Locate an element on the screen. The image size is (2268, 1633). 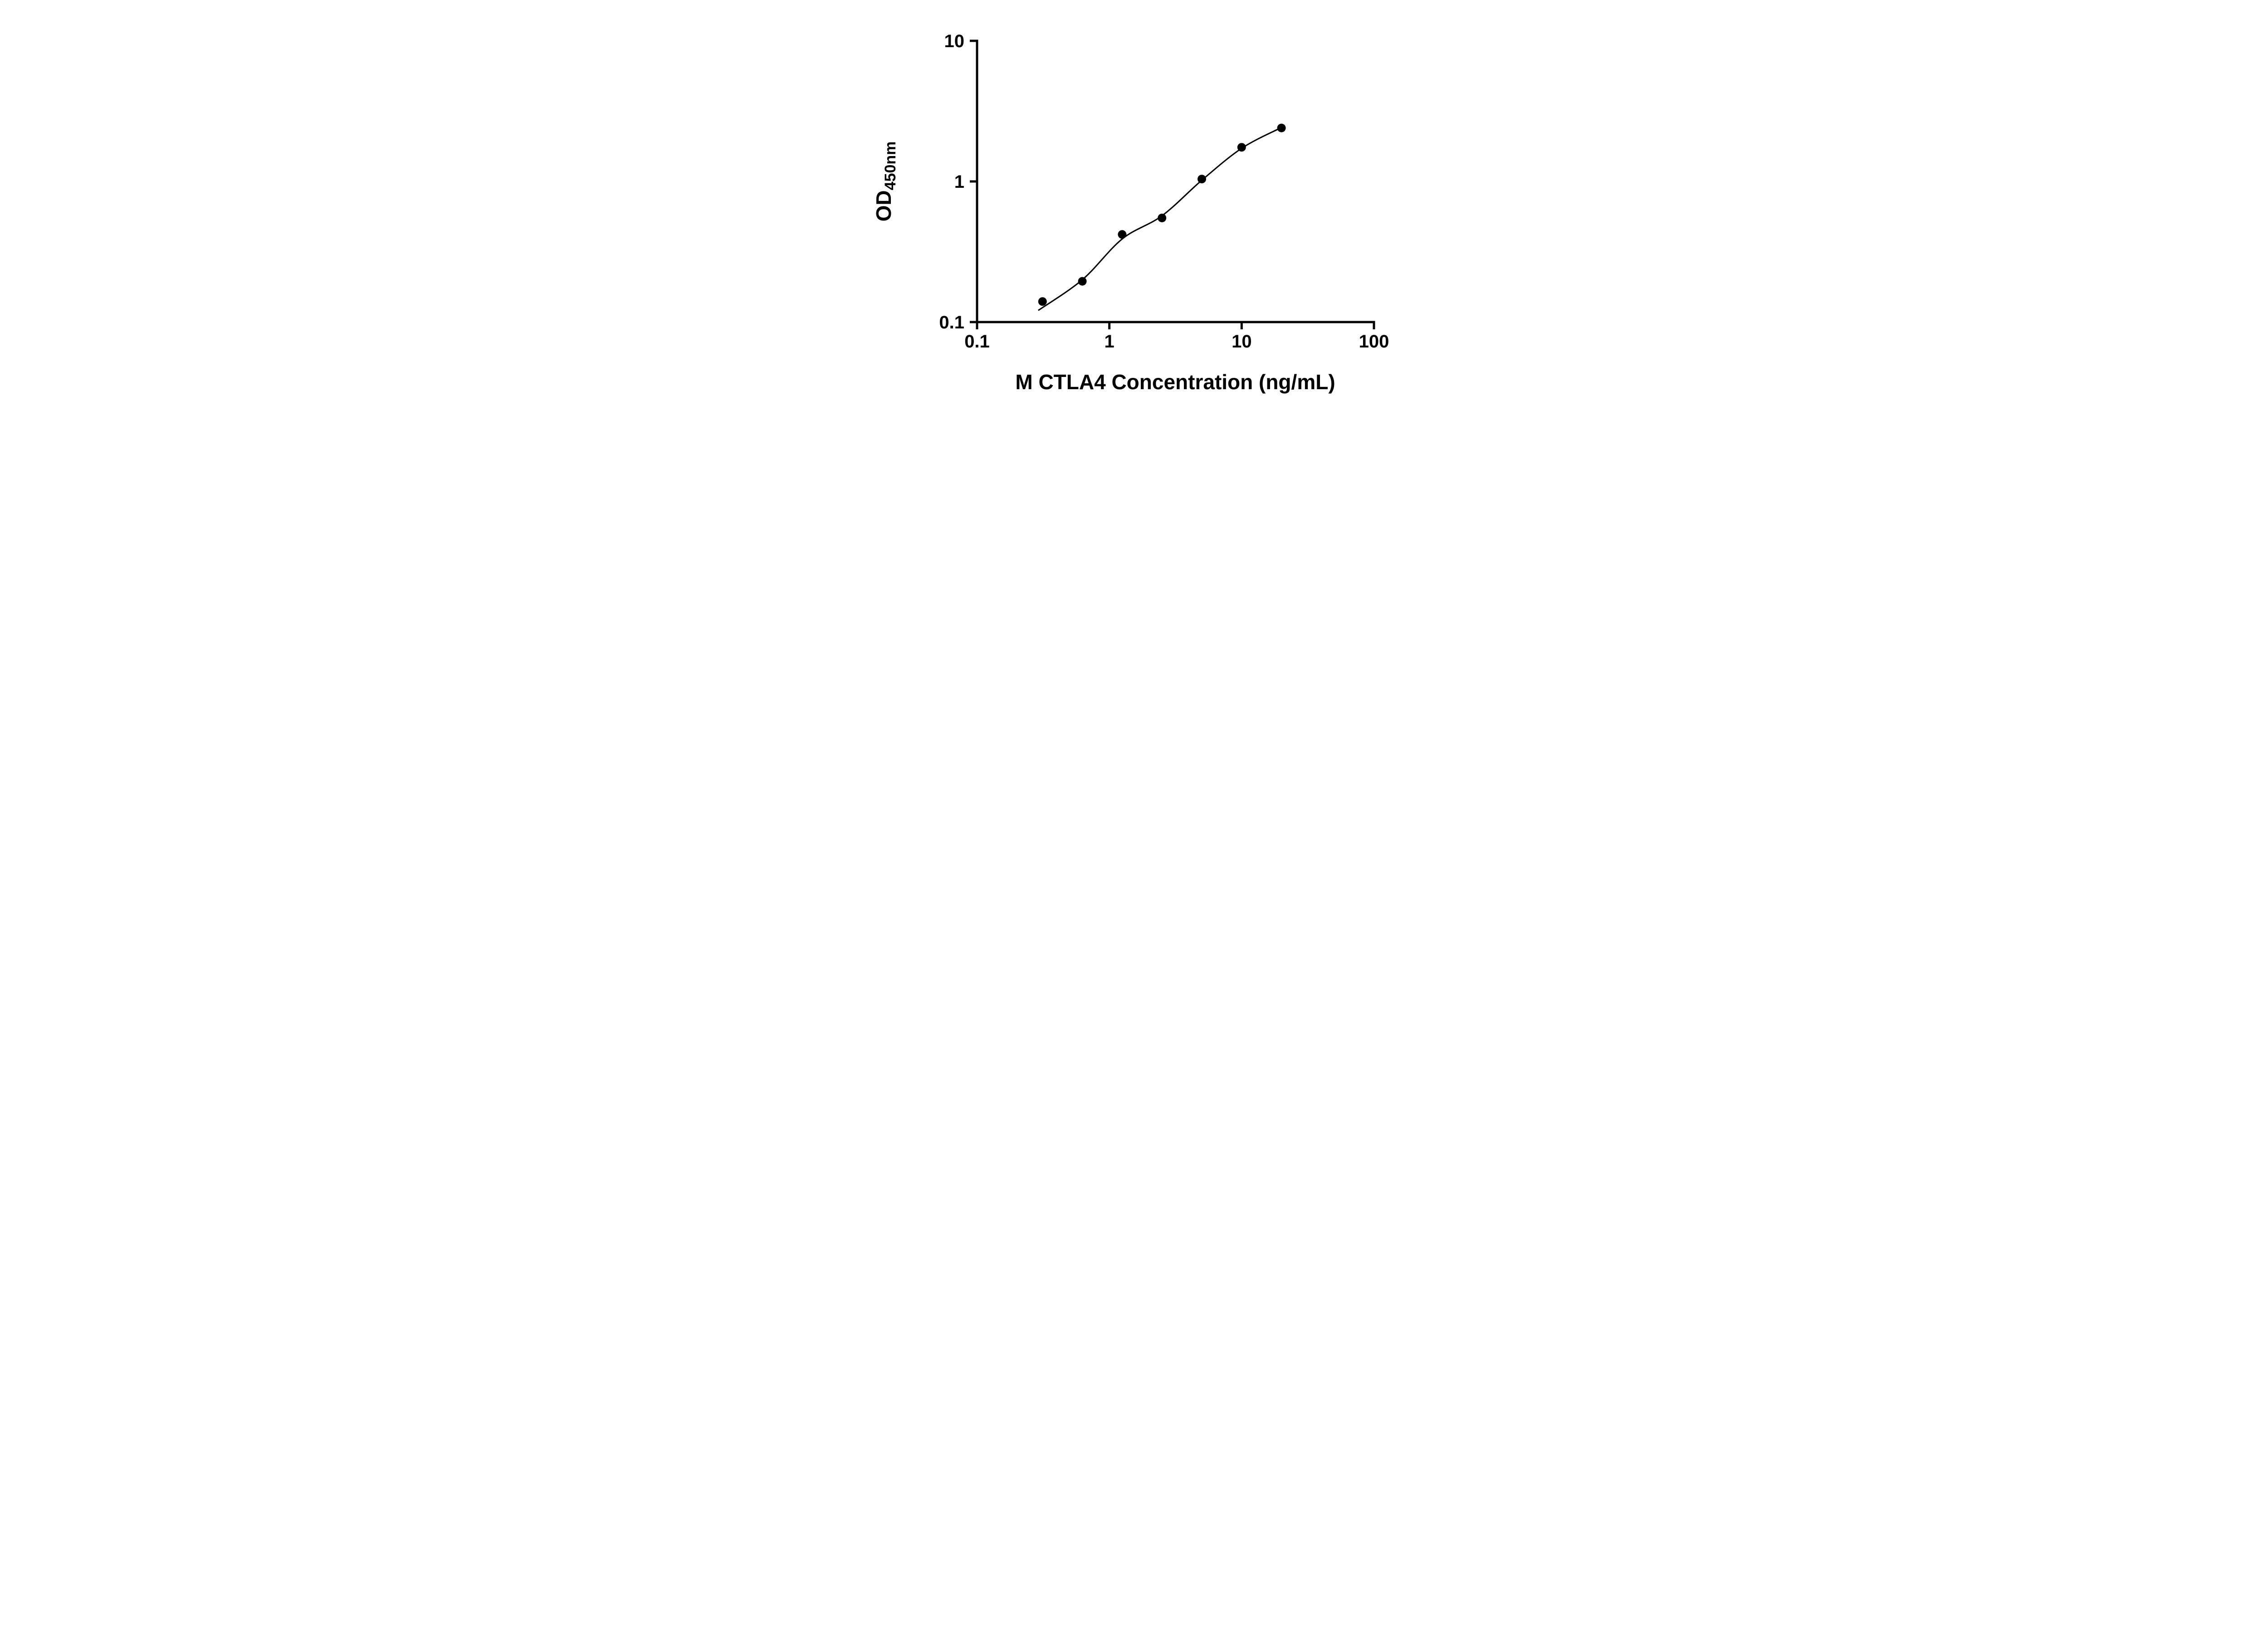
y-axis-title-subscript: 450nm is located at coordinates (891, 166).